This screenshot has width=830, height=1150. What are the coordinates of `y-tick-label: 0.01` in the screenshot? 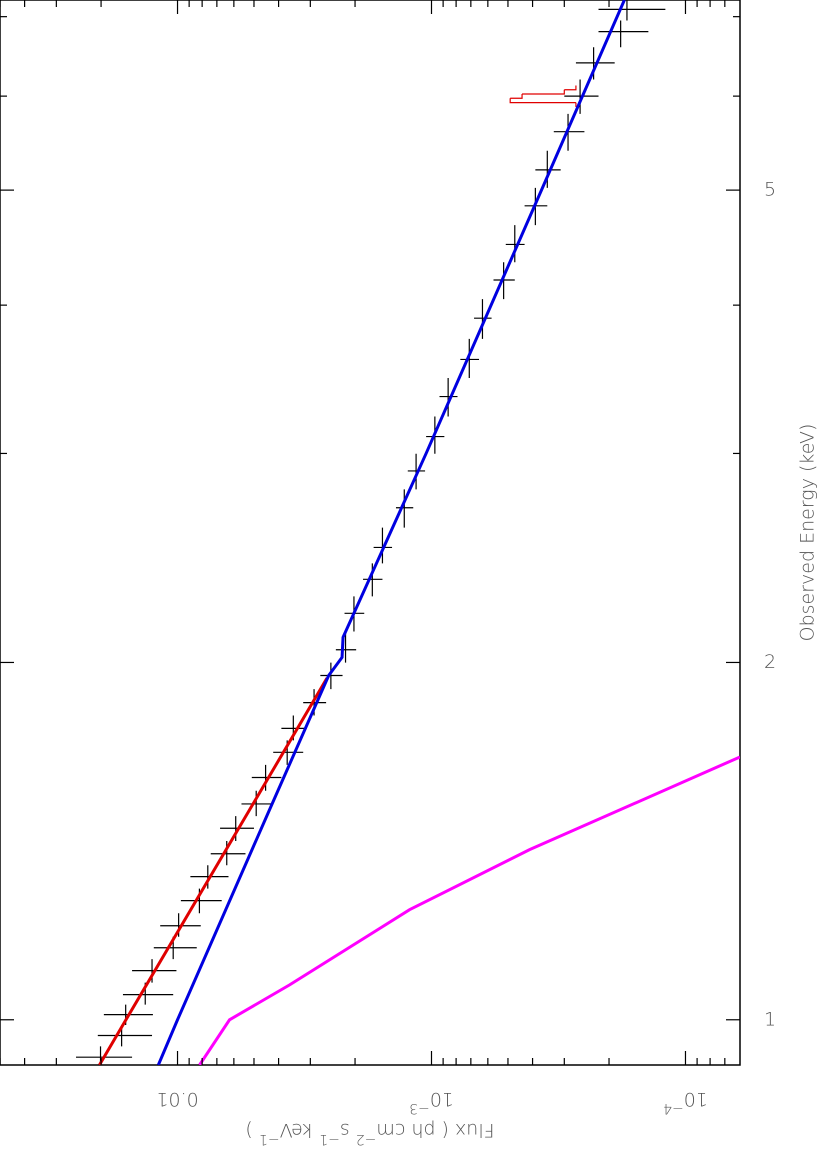 It's located at (177, 1100).